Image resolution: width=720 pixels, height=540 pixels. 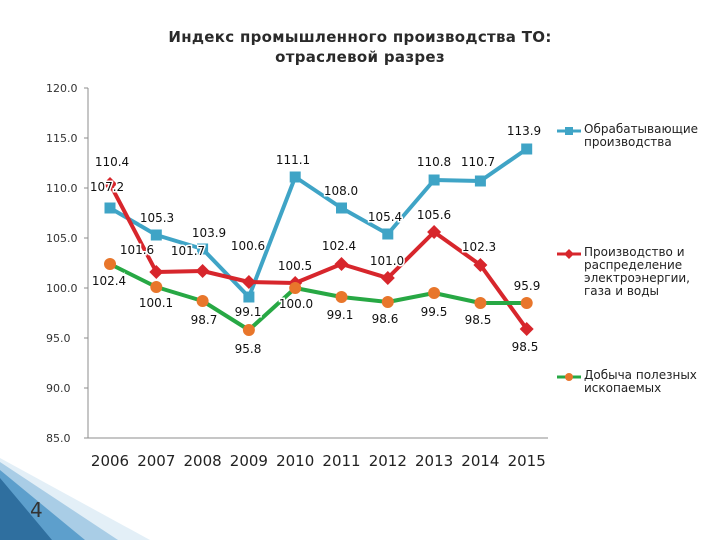 What do you see at coordinates (479, 247) in the screenshot?
I see `data-label: 102.3` at bounding box center [479, 247].